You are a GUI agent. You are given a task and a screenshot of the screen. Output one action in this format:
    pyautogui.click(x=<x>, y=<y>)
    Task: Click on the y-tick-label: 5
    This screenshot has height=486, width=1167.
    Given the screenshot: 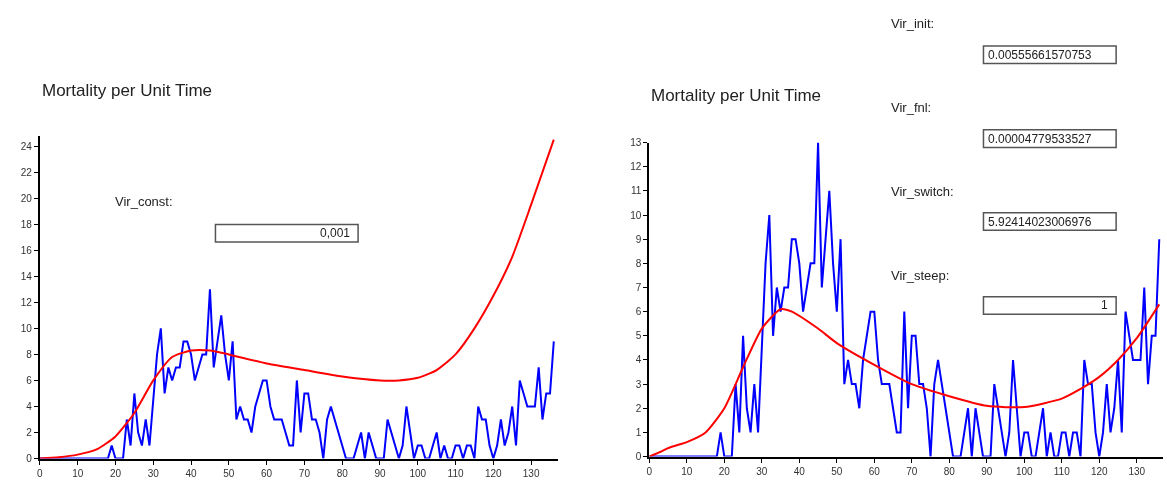 What is the action you would take?
    pyautogui.click(x=638, y=336)
    